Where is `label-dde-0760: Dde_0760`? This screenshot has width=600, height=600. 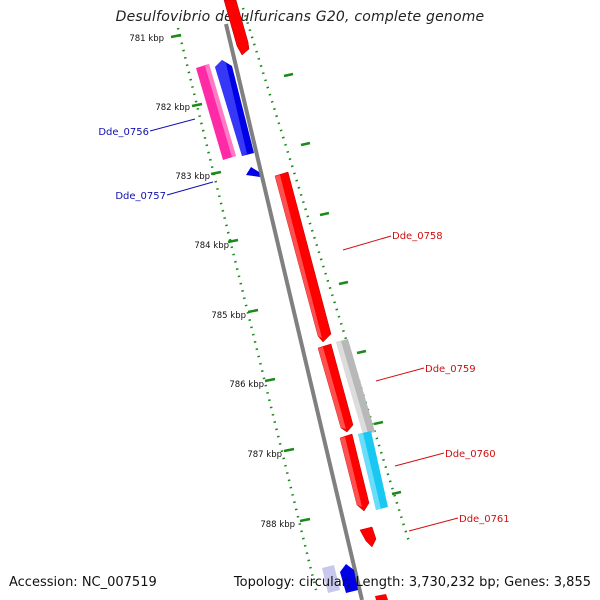 label-dde-0760: Dde_0760 is located at coordinates (470, 454).